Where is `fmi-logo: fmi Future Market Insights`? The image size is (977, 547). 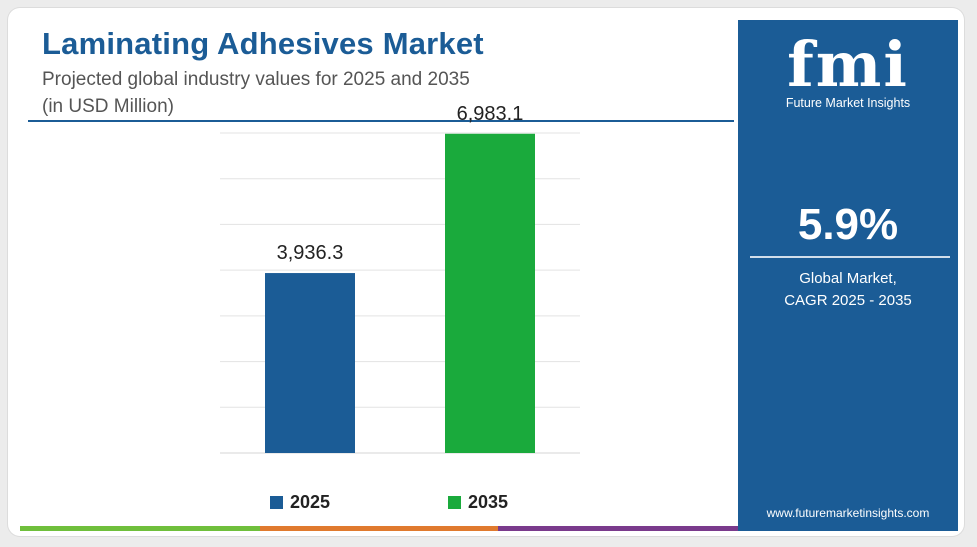 fmi-logo: fmi Future Market Insights is located at coordinates (848, 69).